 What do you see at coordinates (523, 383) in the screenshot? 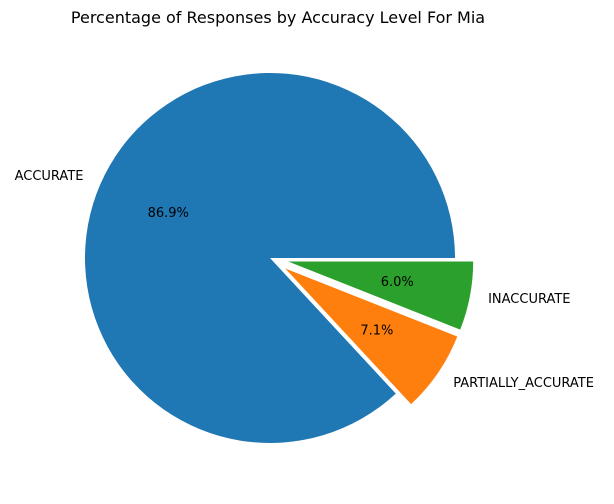
I see `slice-label-partially-accurate: PARTIALLY_ACCURATE` at bounding box center [523, 383].